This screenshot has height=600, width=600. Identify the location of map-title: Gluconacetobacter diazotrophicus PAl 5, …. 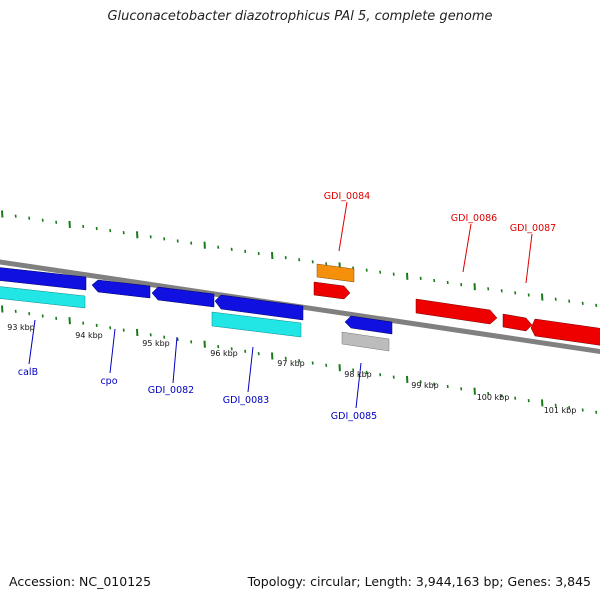
(300, 16).